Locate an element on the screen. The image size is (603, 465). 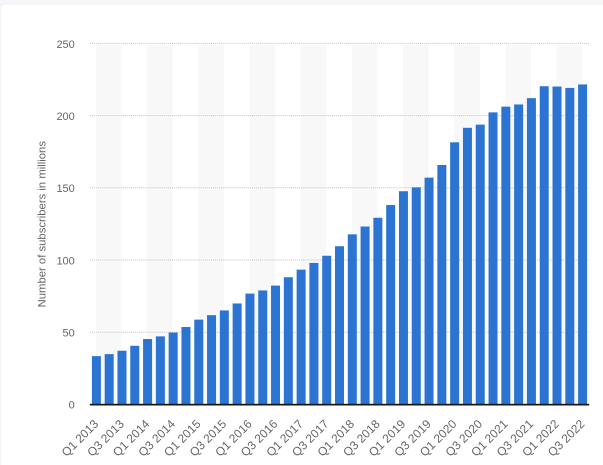
svg-text:Number of subscribers in milli: Number of subscribers in millions is located at coordinates (43, 224).